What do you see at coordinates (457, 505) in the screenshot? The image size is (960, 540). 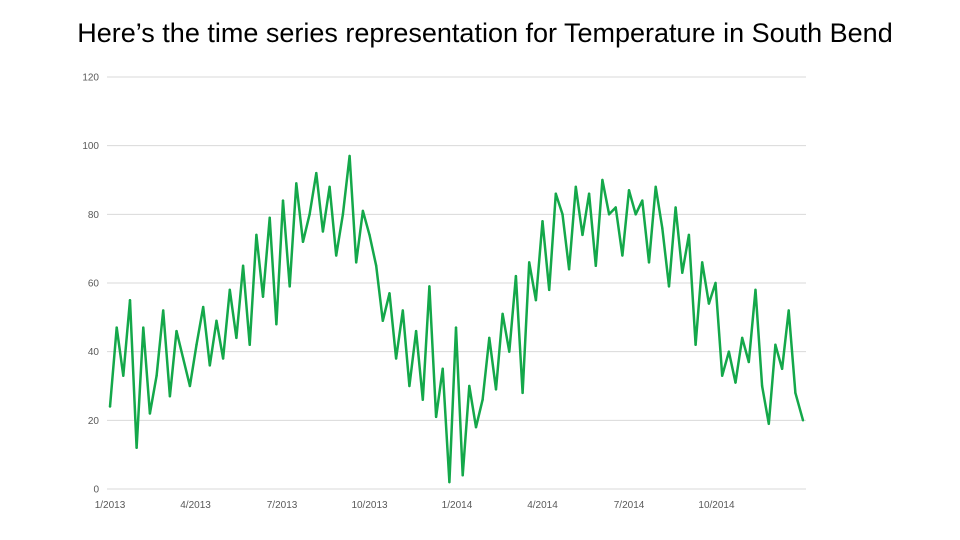 I see `x-tick-label: 1/2014` at bounding box center [457, 505].